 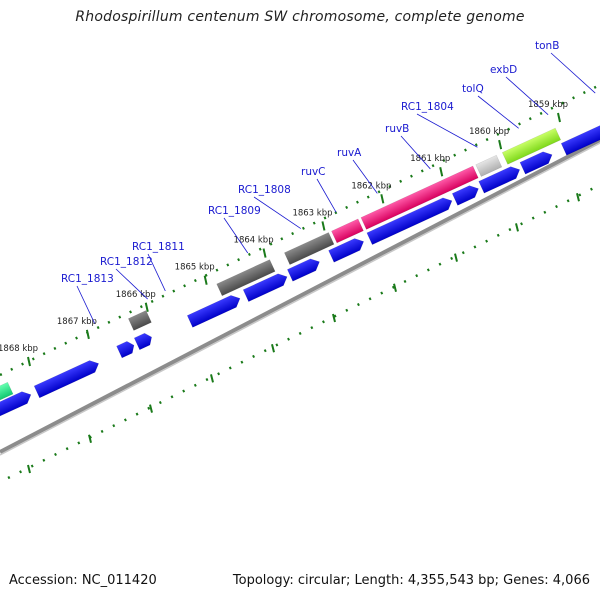 I want to click on svg-text: RC1_1808, so click(x=264, y=190).